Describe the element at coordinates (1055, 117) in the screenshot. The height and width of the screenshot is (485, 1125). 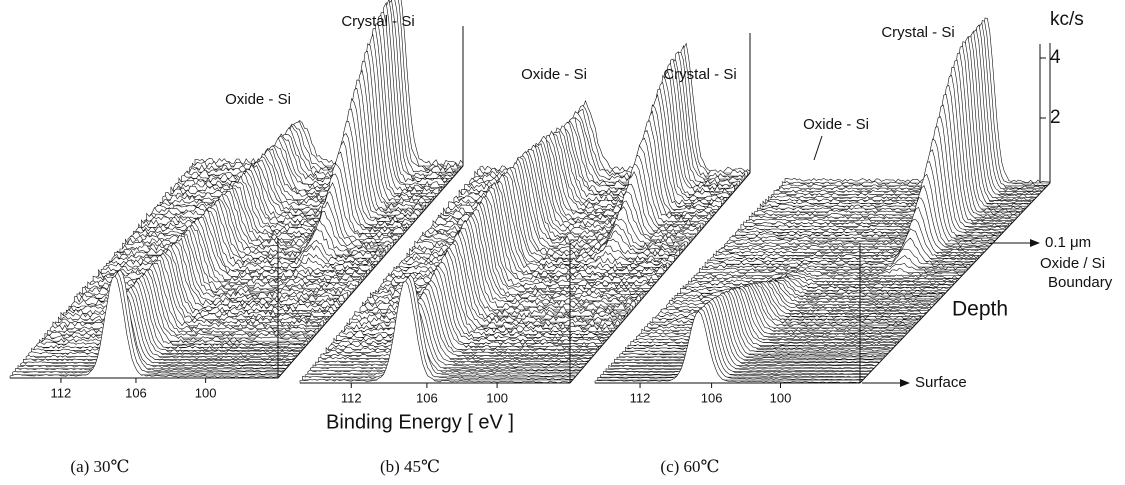
I see `tick-label: 2` at that location.